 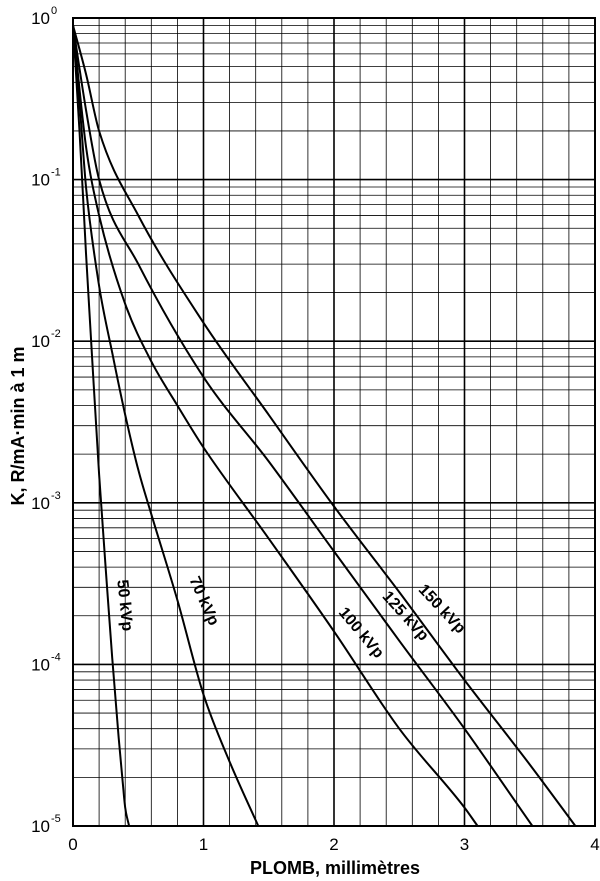 I want to click on y-tick-exponent: -4, so click(x=56, y=657).